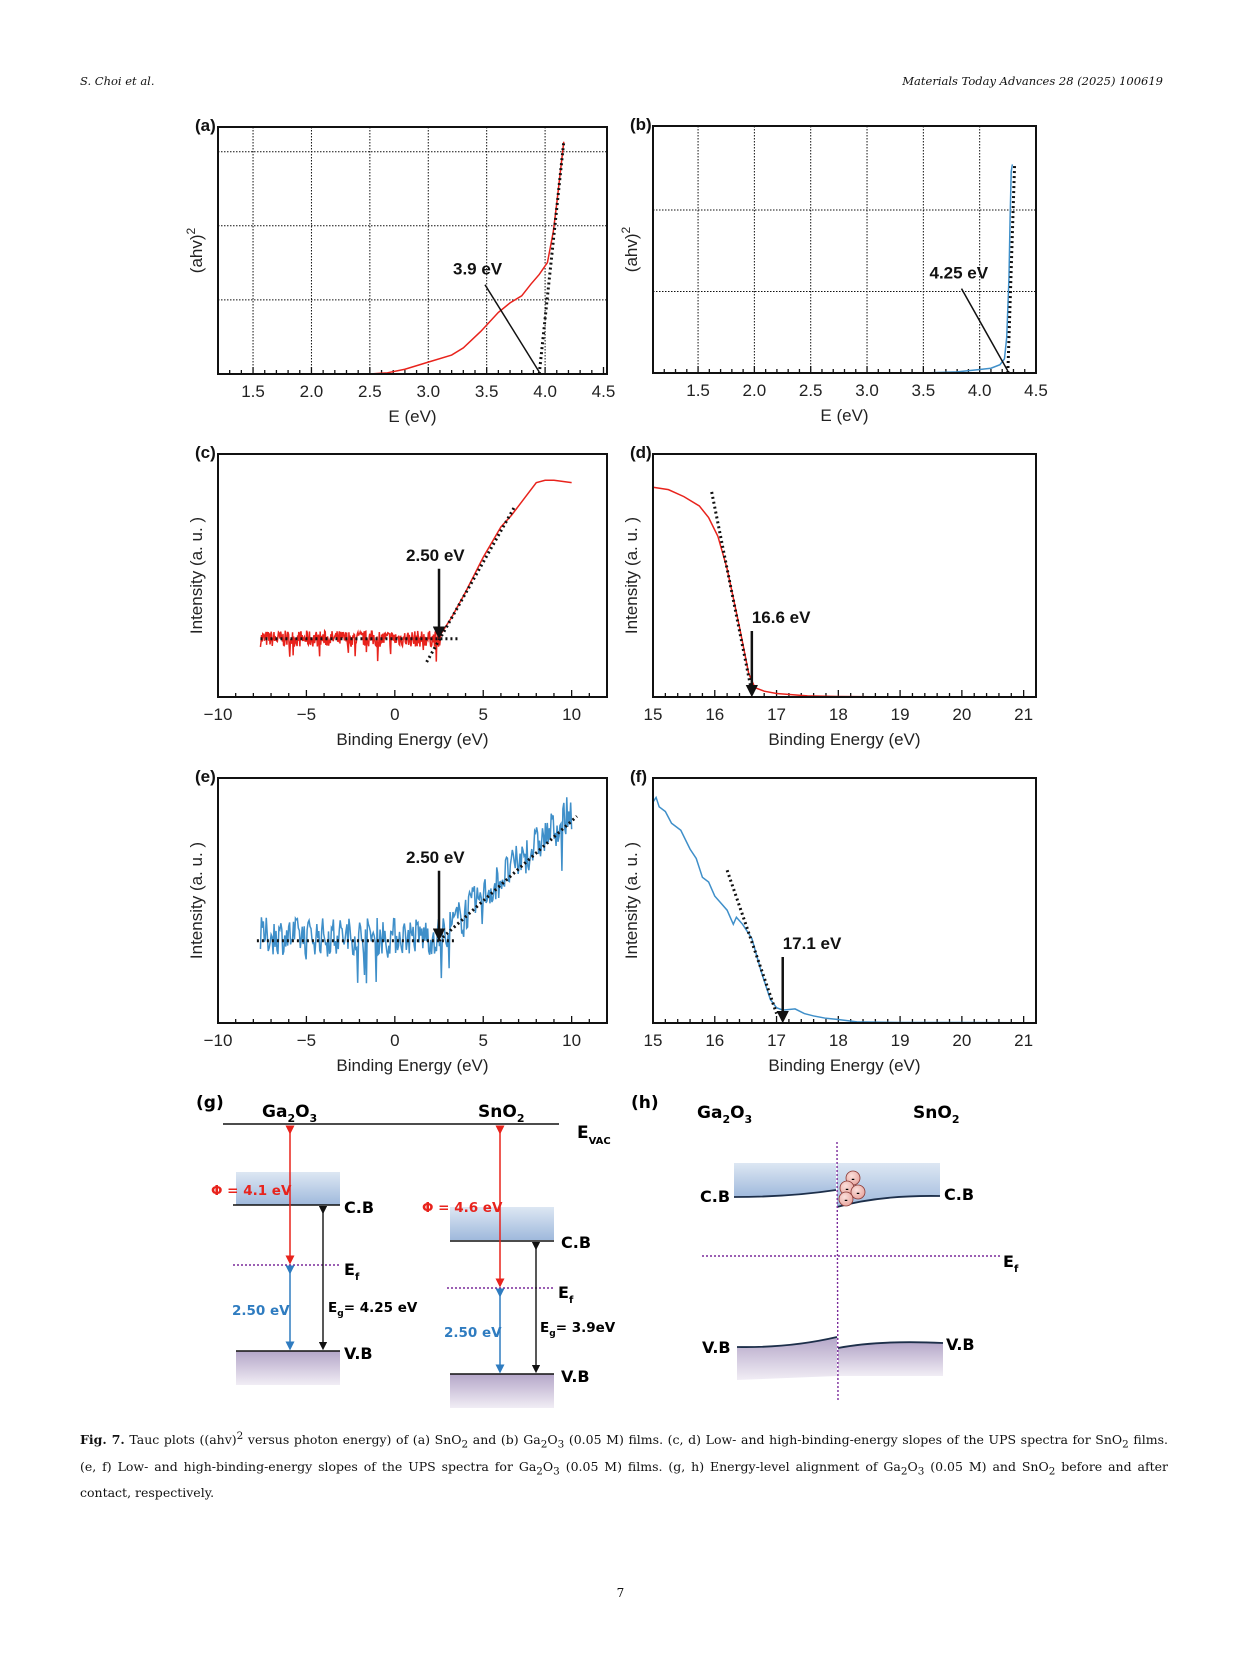 This screenshot has height=1654, width=1241. What do you see at coordinates (205, 776) in the screenshot?
I see `panel-label: (e)` at bounding box center [205, 776].